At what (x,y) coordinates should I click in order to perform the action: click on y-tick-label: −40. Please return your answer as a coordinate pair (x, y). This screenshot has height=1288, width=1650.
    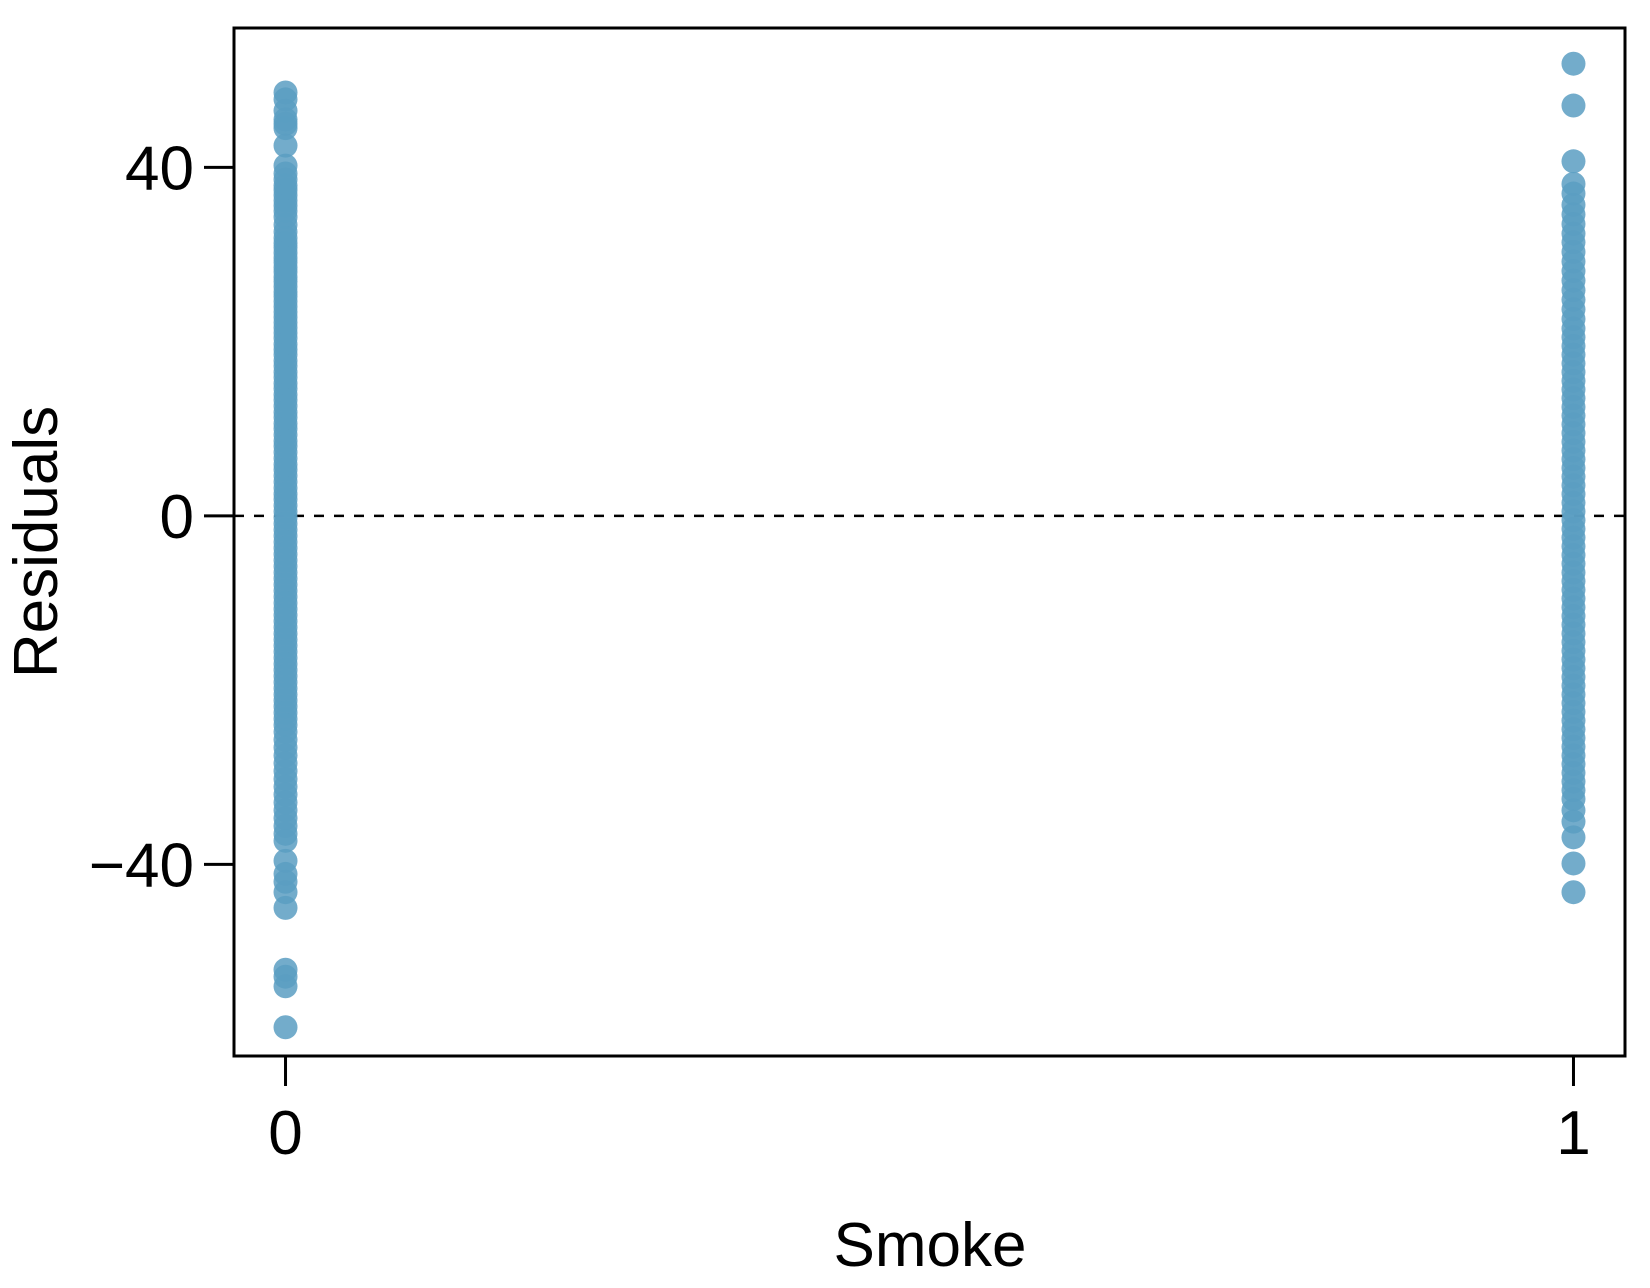
    Looking at the image, I should click on (141, 865).